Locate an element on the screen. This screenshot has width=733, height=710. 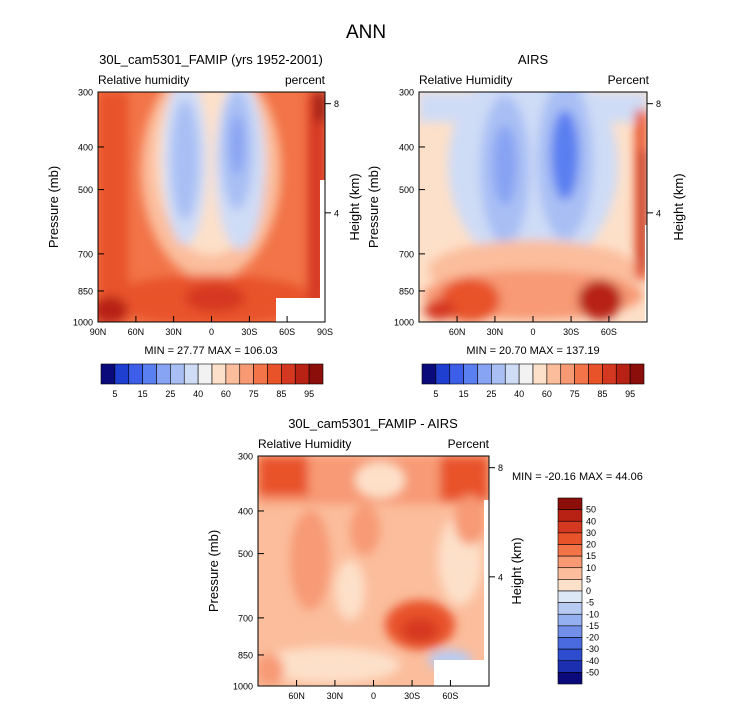
panel-obs-title: AIRS is located at coordinates (533, 59).